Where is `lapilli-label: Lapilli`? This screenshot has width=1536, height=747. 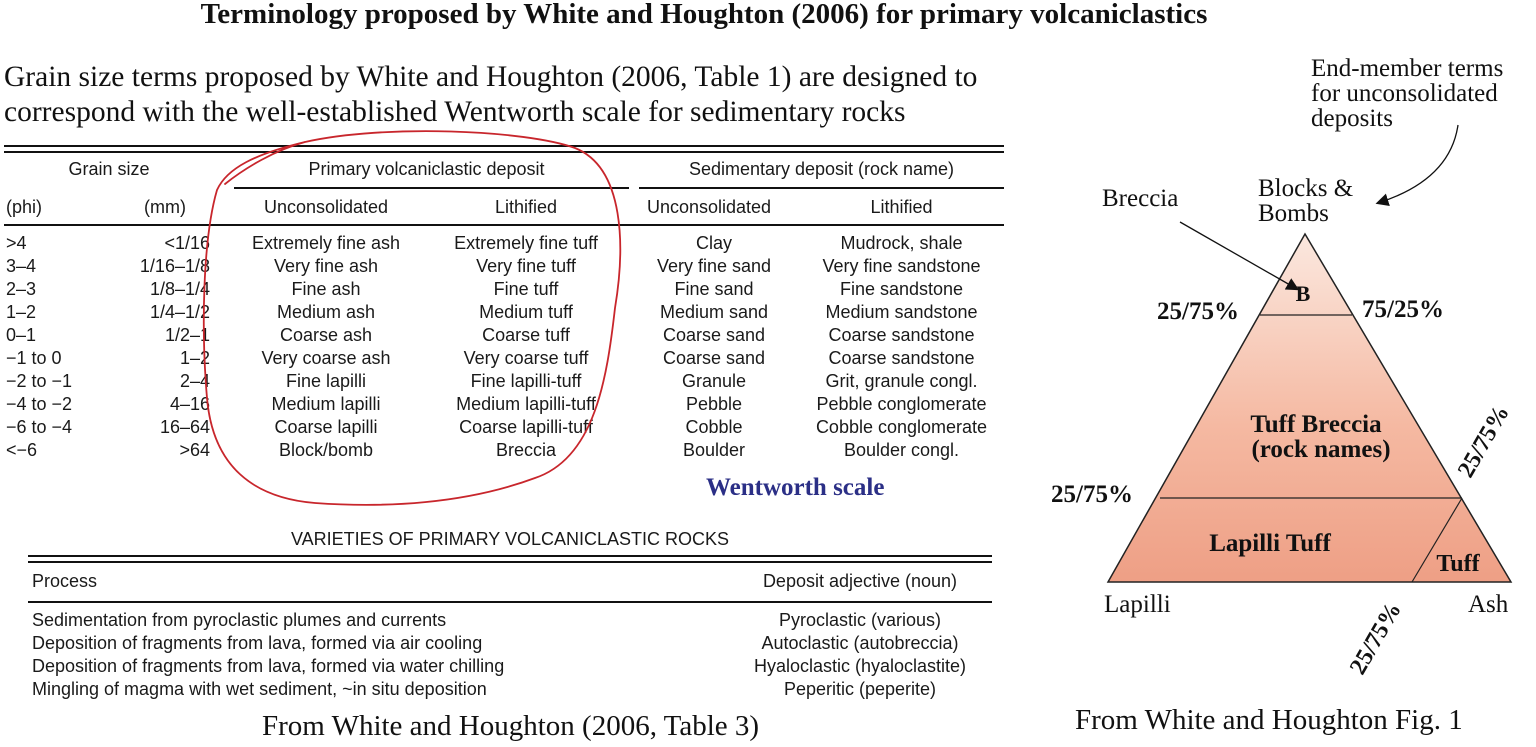 lapilli-label: Lapilli is located at coordinates (1137, 604).